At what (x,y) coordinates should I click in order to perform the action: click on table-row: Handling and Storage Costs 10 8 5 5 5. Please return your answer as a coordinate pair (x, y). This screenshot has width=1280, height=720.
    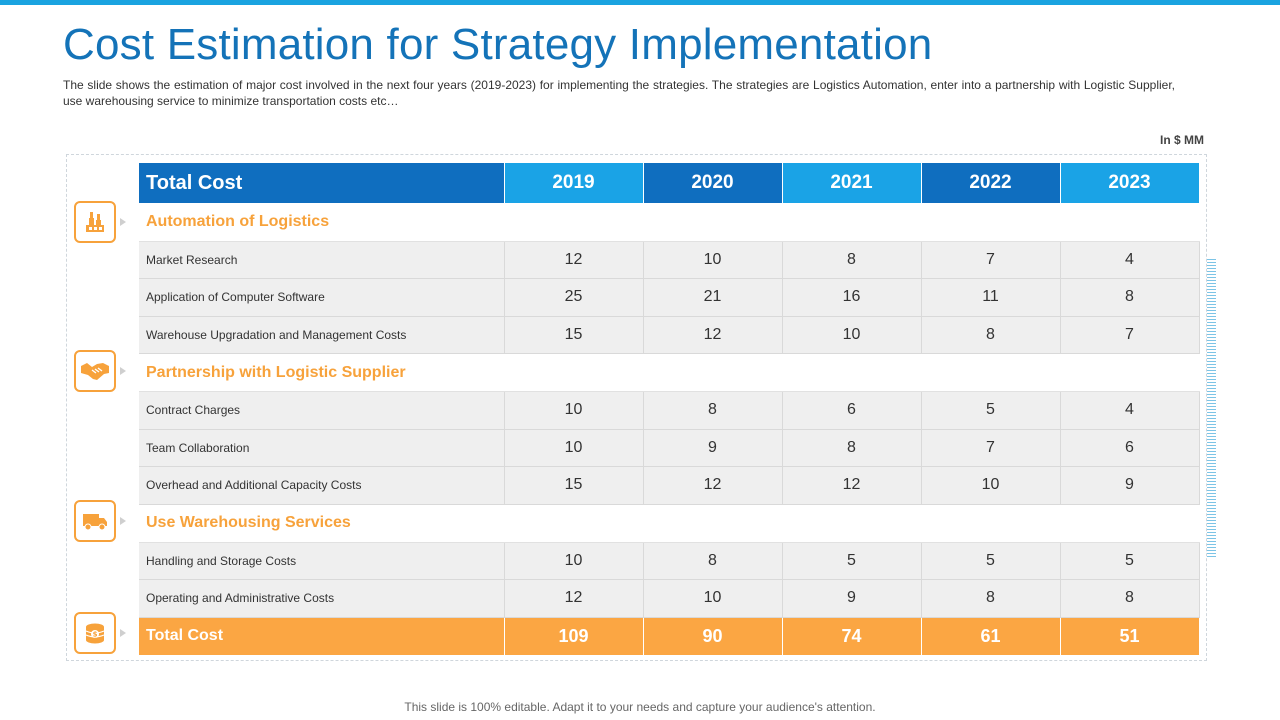
    Looking at the image, I should click on (669, 561).